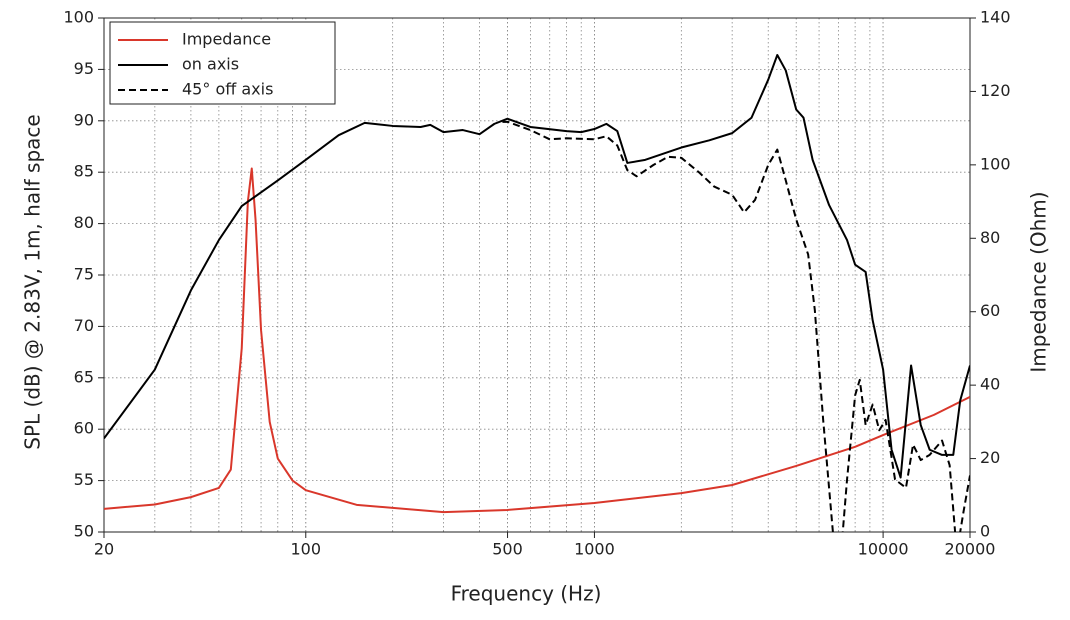 The width and height of the screenshot is (1070, 620). What do you see at coordinates (883, 549) in the screenshot?
I see `x-tick-label: 10000` at bounding box center [883, 549].